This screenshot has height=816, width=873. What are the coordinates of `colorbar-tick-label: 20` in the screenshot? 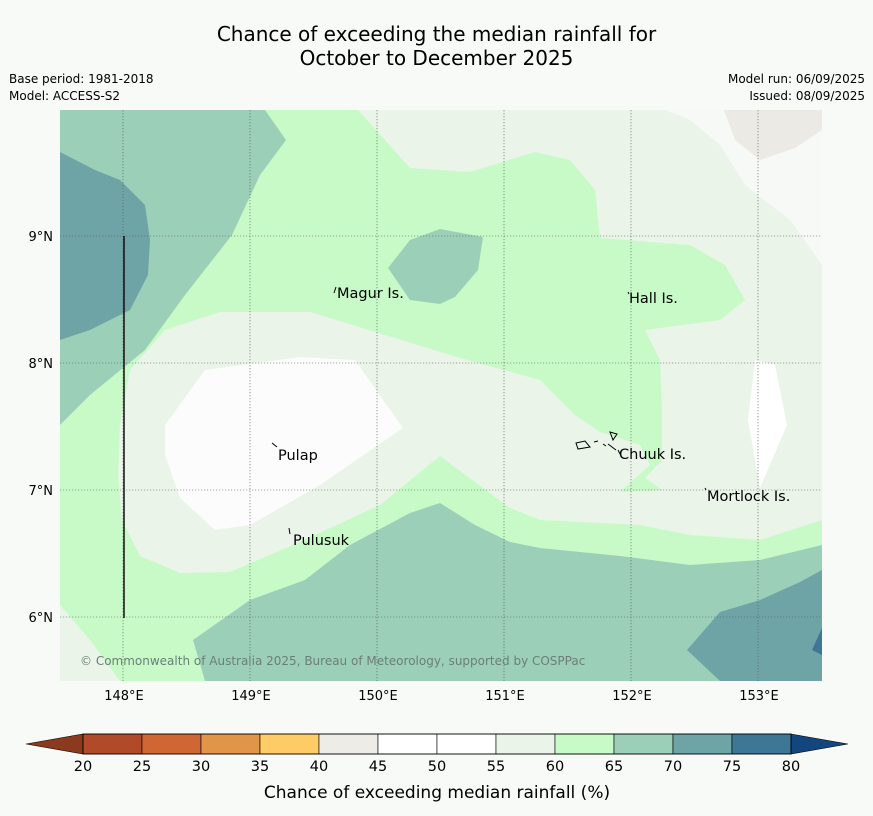 It's located at (83, 767).